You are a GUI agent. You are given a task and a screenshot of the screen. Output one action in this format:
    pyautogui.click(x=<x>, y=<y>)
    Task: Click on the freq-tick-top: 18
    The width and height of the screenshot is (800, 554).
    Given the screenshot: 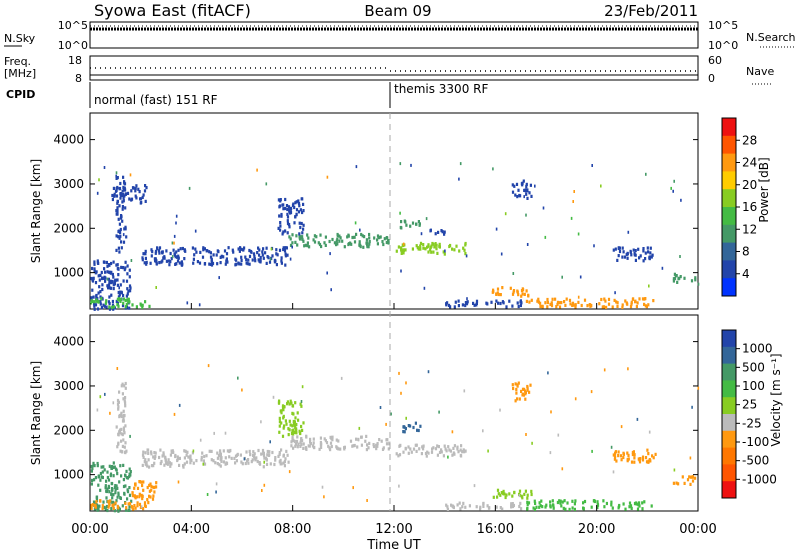 What is the action you would take?
    pyautogui.click(x=75, y=60)
    